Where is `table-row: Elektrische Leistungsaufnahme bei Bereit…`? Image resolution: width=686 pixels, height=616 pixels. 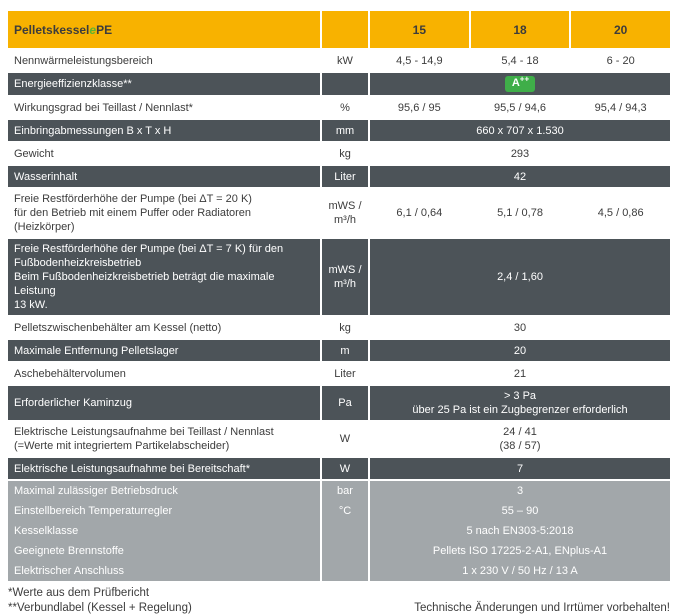
table-row: Elektrische Leistungsaufnahme bei Bereit… is located at coordinates (339, 468).